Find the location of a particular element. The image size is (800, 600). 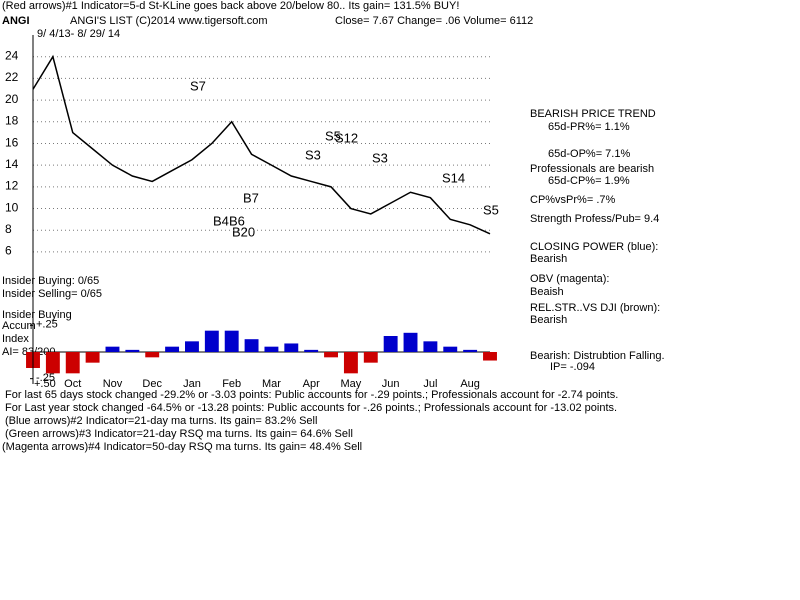

quote: Close= 7.67 Change= .06 Volume= 6112 is located at coordinates (434, 21).